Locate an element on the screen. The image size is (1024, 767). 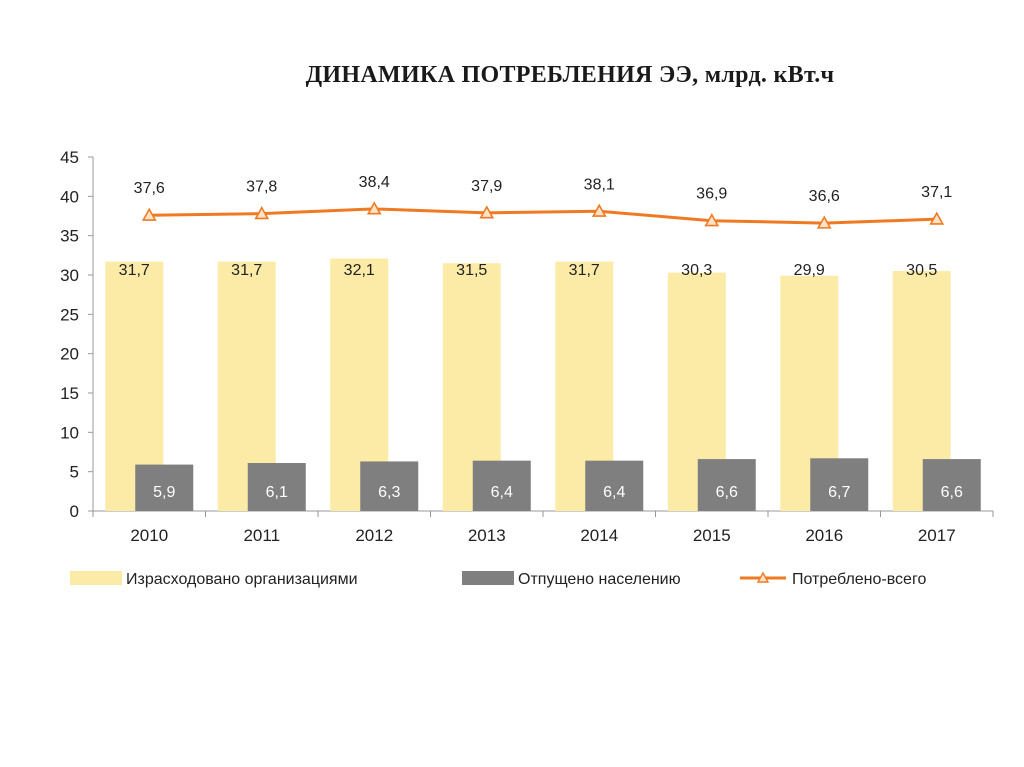
x-tick-label: 2014 is located at coordinates (599, 535).